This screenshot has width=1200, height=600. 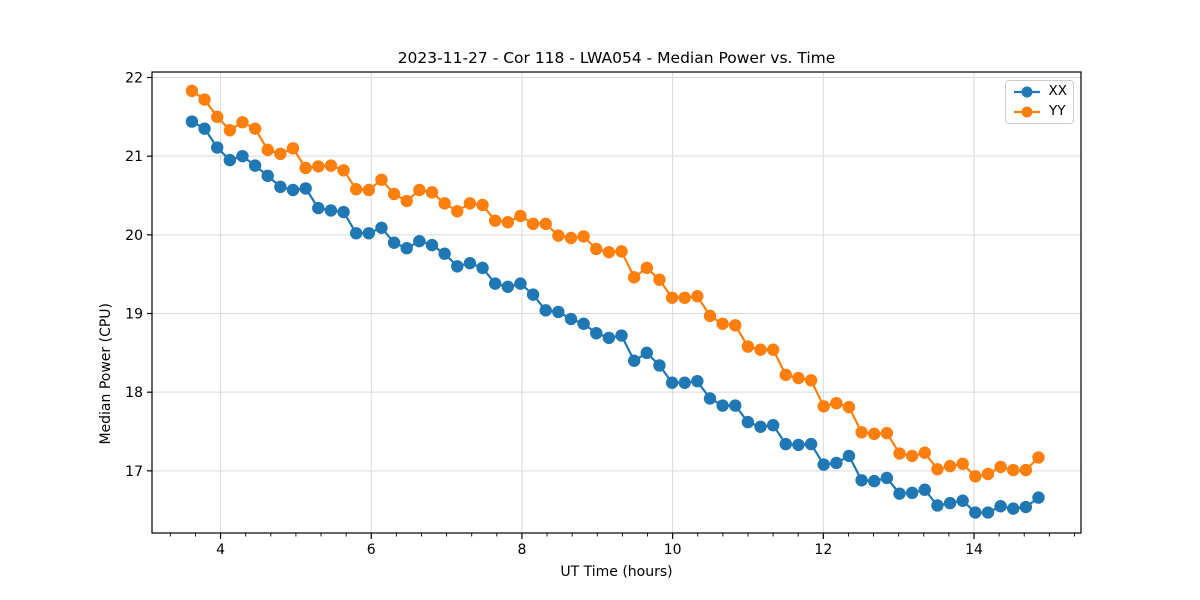 What do you see at coordinates (134, 79) in the screenshot?
I see `y-tick-label: 22` at bounding box center [134, 79].